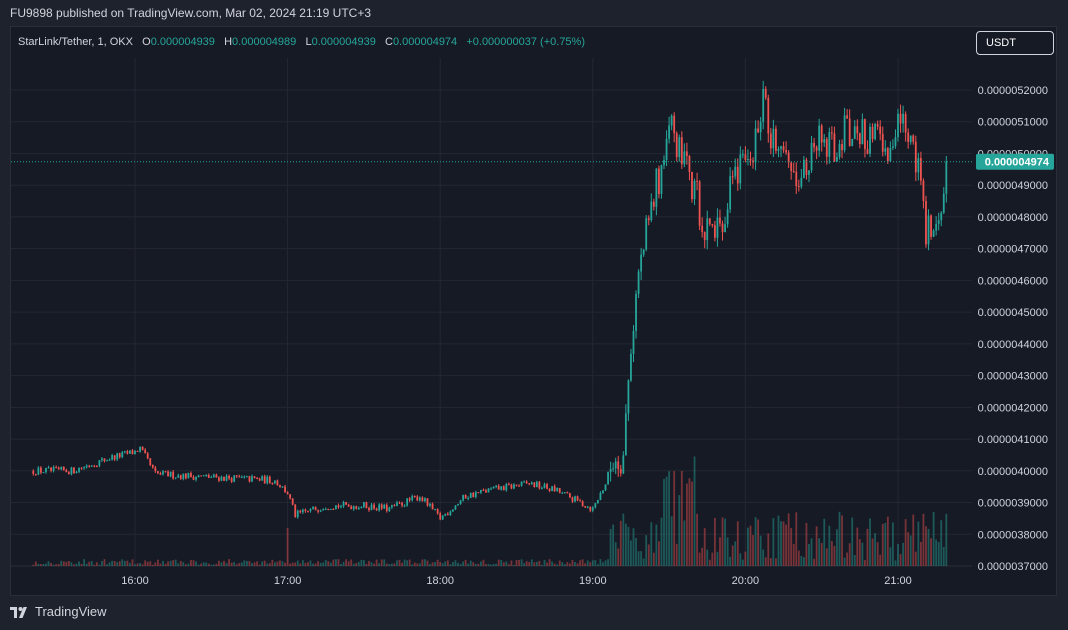 The width and height of the screenshot is (1068, 630). Describe the element at coordinates (182, 42) in the screenshot. I see `open-value: 0.000004939` at that location.